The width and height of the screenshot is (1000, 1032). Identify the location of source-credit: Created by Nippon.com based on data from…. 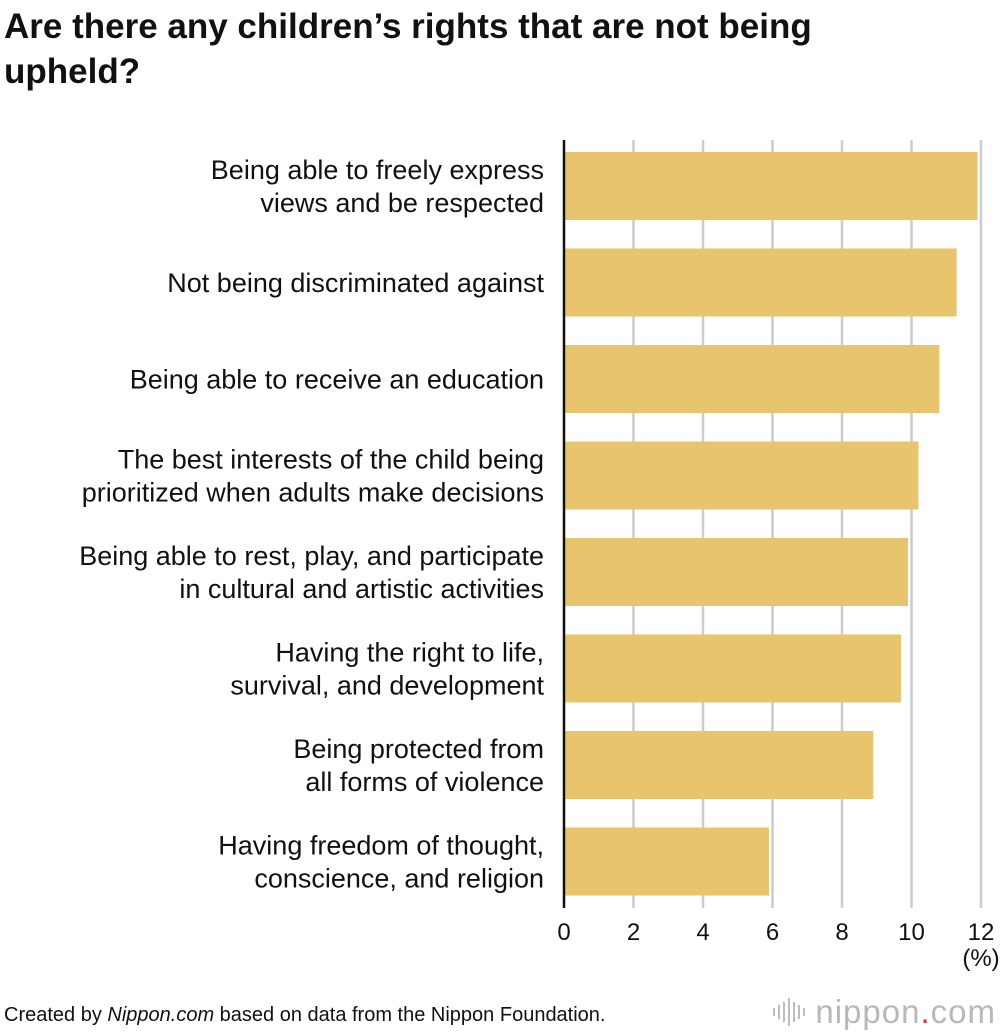
(305, 1015).